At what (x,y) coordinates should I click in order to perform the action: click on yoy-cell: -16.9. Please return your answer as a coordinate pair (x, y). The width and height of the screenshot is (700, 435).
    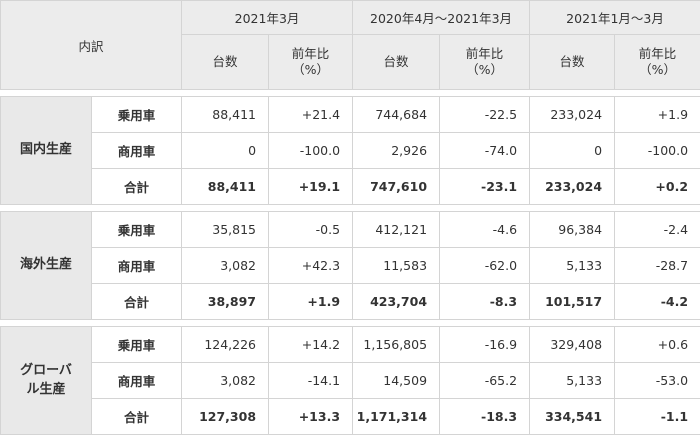
    Looking at the image, I should click on (485, 345).